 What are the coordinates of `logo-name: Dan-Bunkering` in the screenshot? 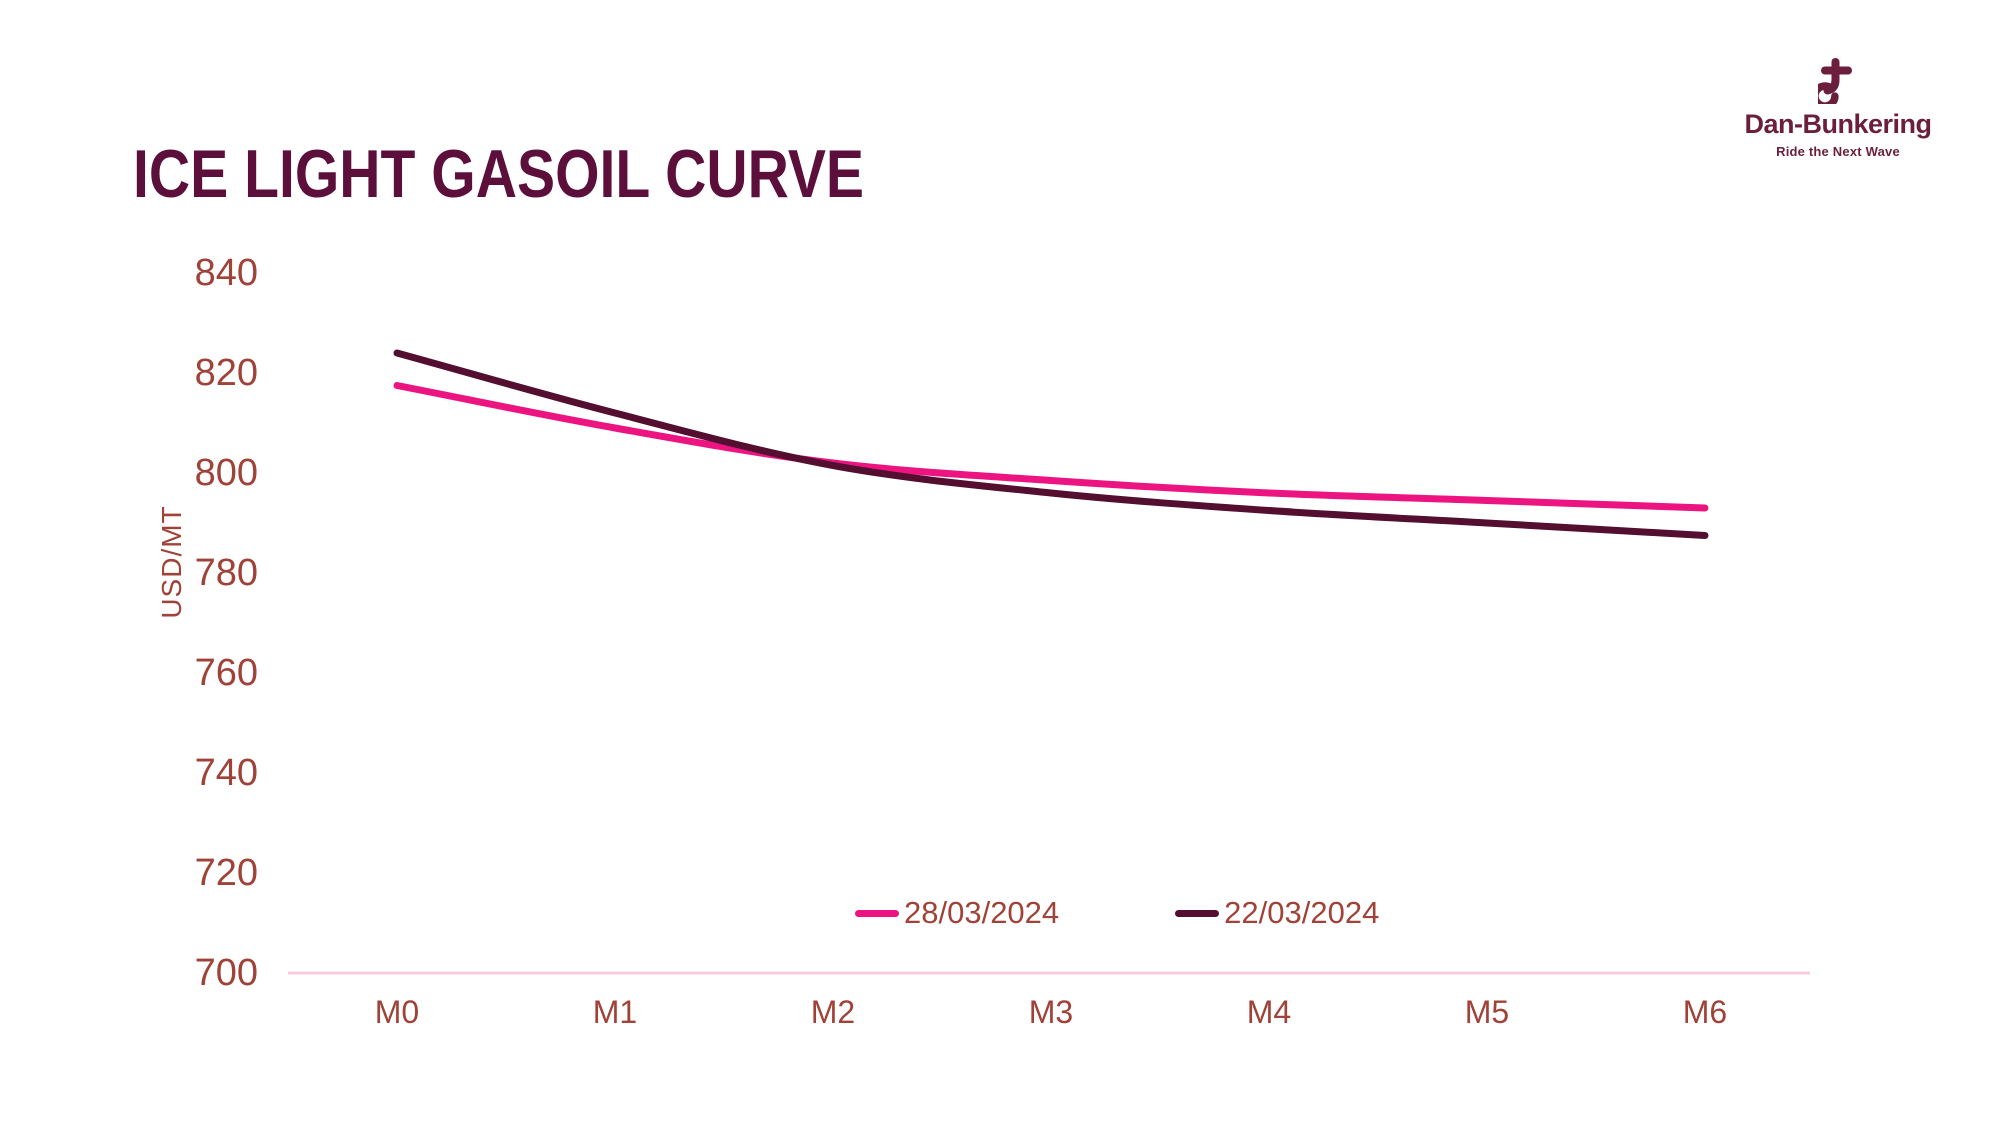 It's located at (1838, 124).